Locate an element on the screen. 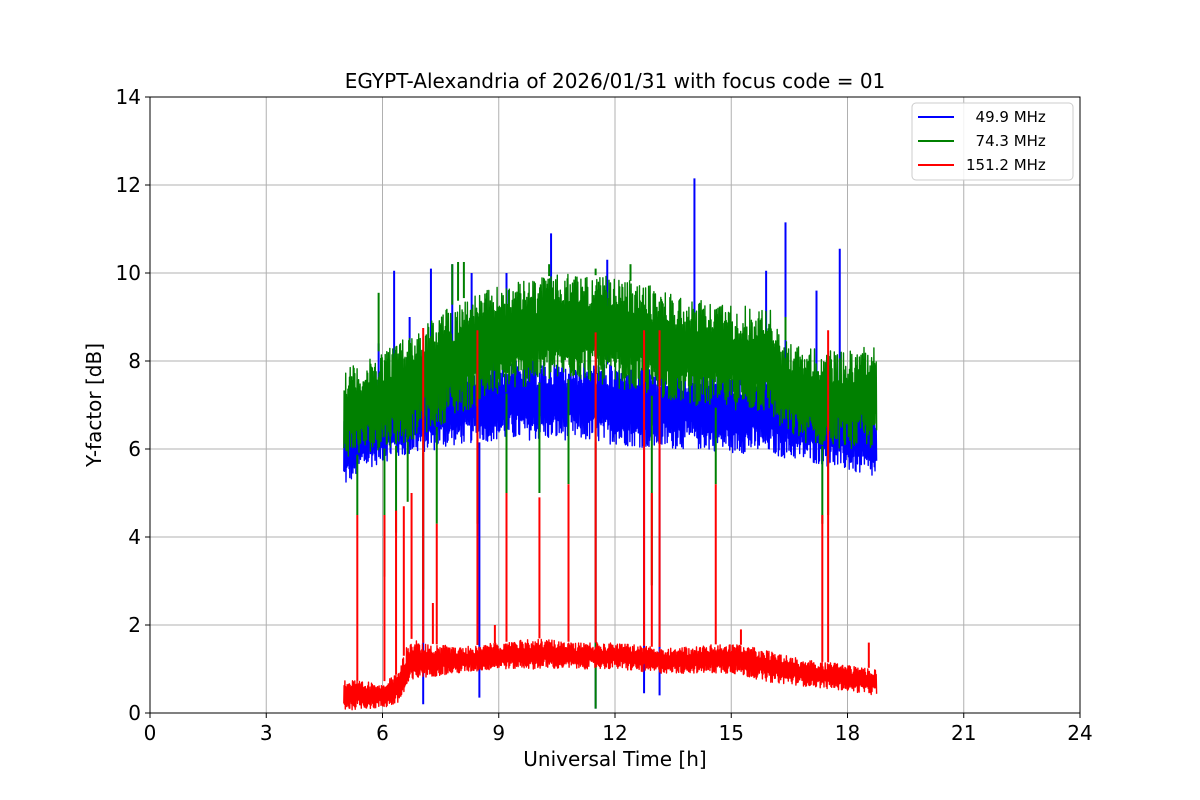 This screenshot has width=1200, height=800. x-tick-label: 0 is located at coordinates (150, 733).